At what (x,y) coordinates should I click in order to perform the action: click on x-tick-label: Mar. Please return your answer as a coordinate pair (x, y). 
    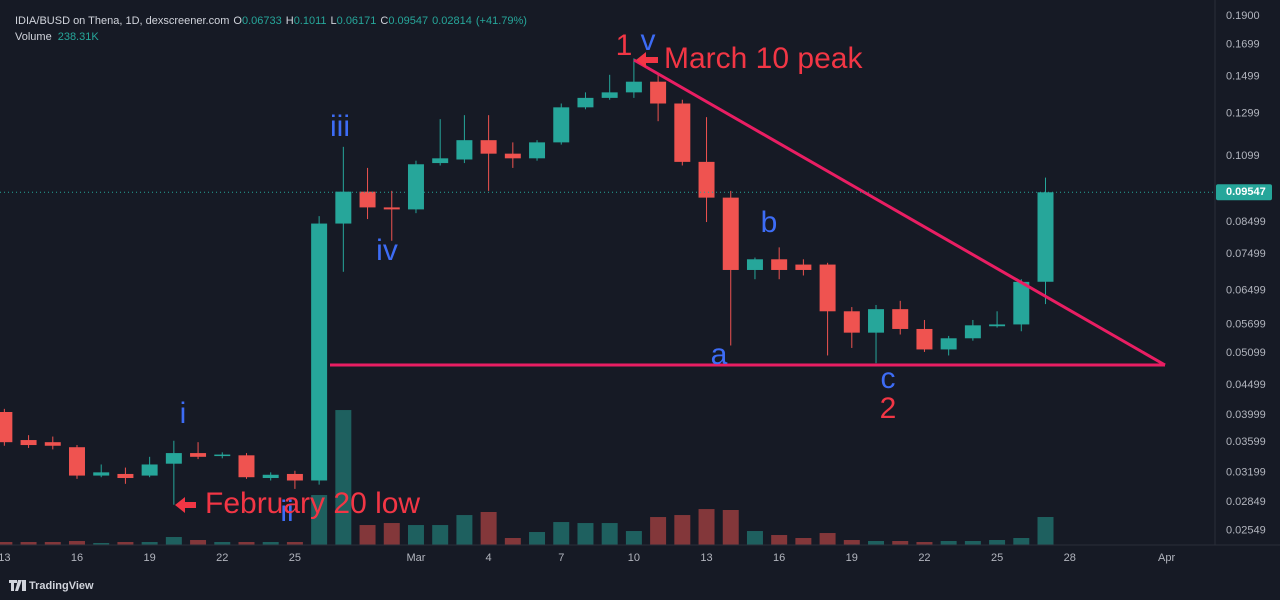
    Looking at the image, I should click on (415, 558).